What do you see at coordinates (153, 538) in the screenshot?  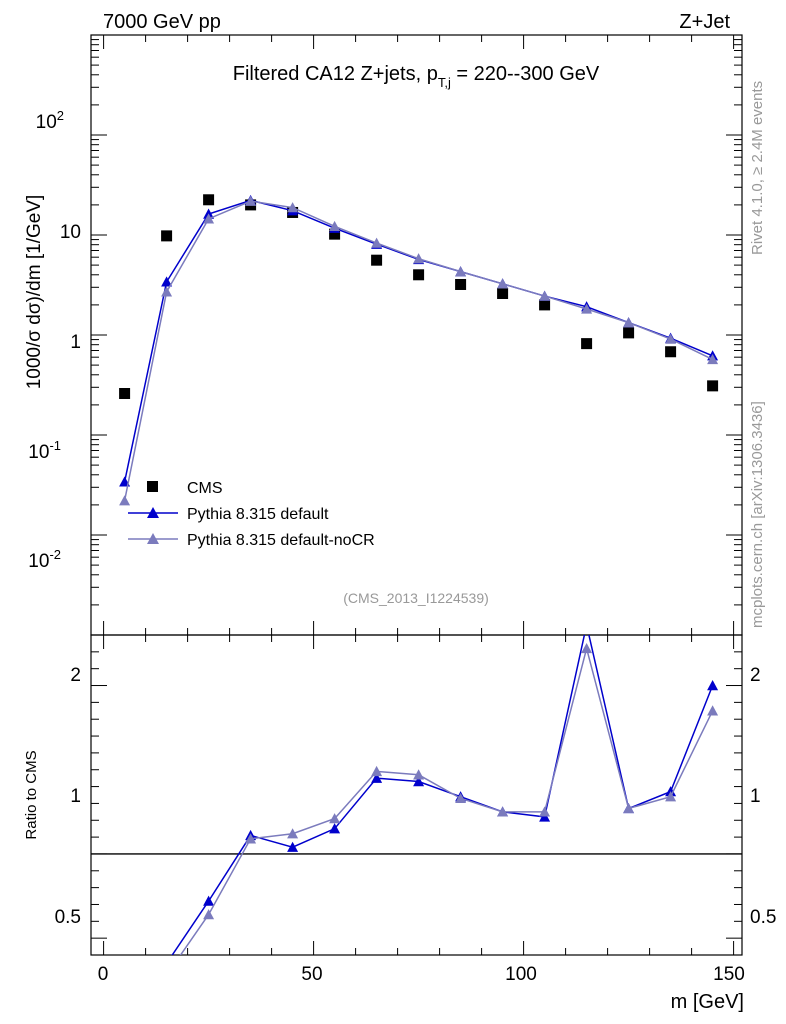 I see `legend-marker-nocr` at bounding box center [153, 538].